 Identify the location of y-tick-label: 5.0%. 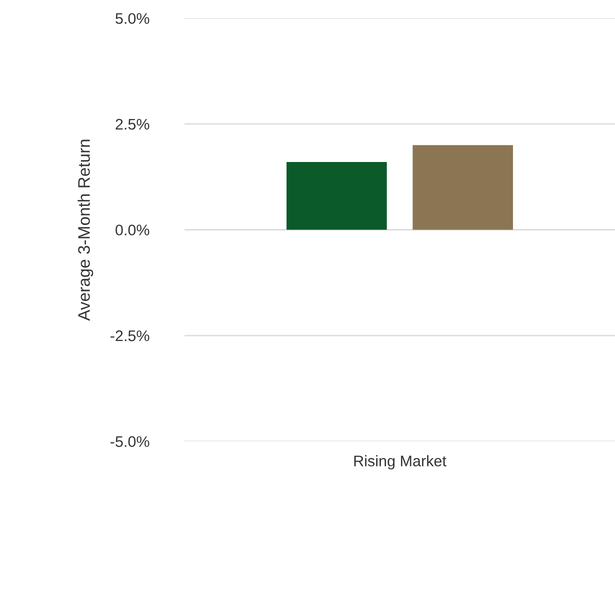
(133, 18).